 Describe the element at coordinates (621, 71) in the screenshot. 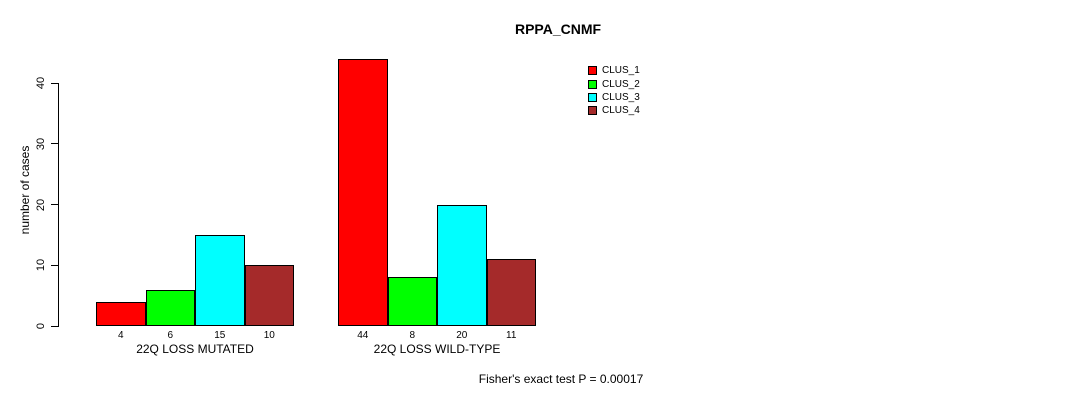

I see `legend-label: CLUS_1` at that location.